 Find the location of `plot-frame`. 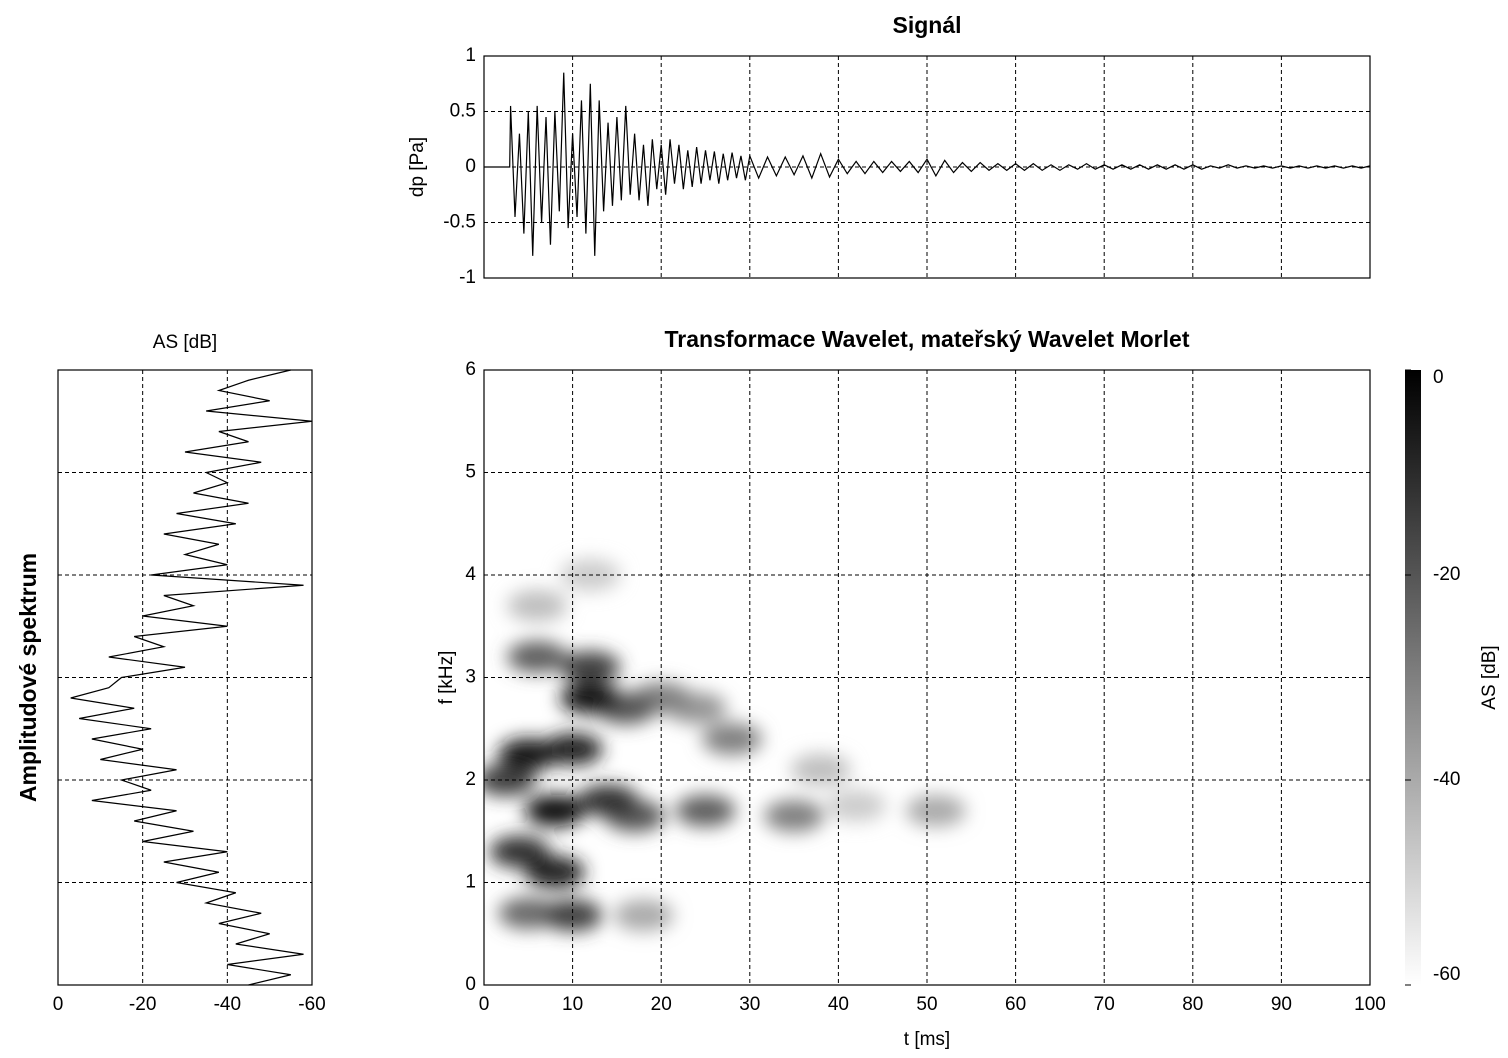

plot-frame is located at coordinates (185, 677).